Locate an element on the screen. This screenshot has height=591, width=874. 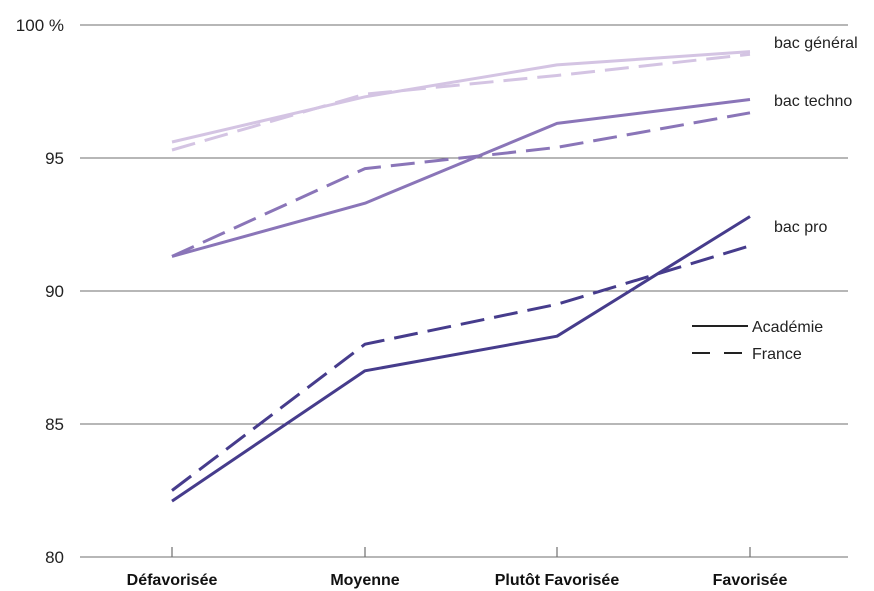
y-axis-ticks: 80 85 90 95 100 % is located at coordinates (40, 291).